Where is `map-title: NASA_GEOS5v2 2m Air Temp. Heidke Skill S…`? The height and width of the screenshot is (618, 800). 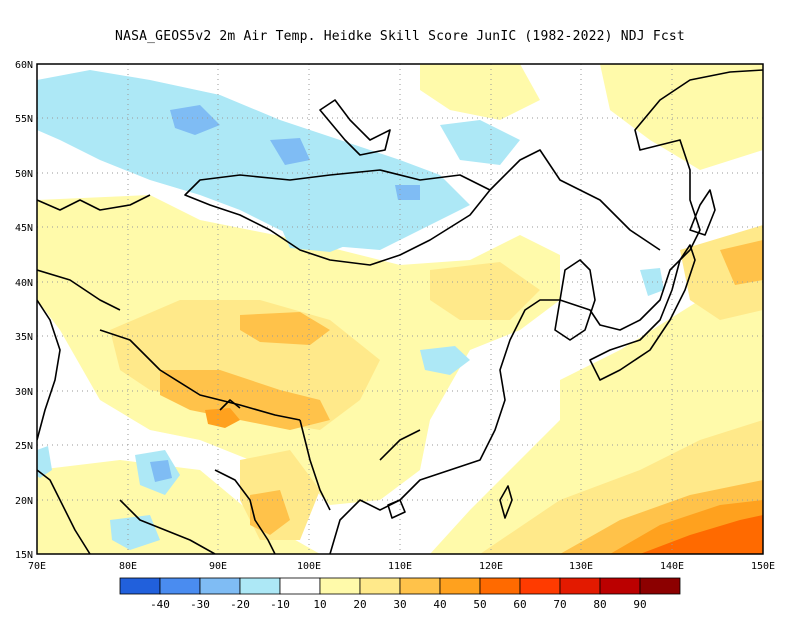
map-title: NASA_GEOS5v2 2m Air Temp. Heidke Skill S… is located at coordinates (400, 36).